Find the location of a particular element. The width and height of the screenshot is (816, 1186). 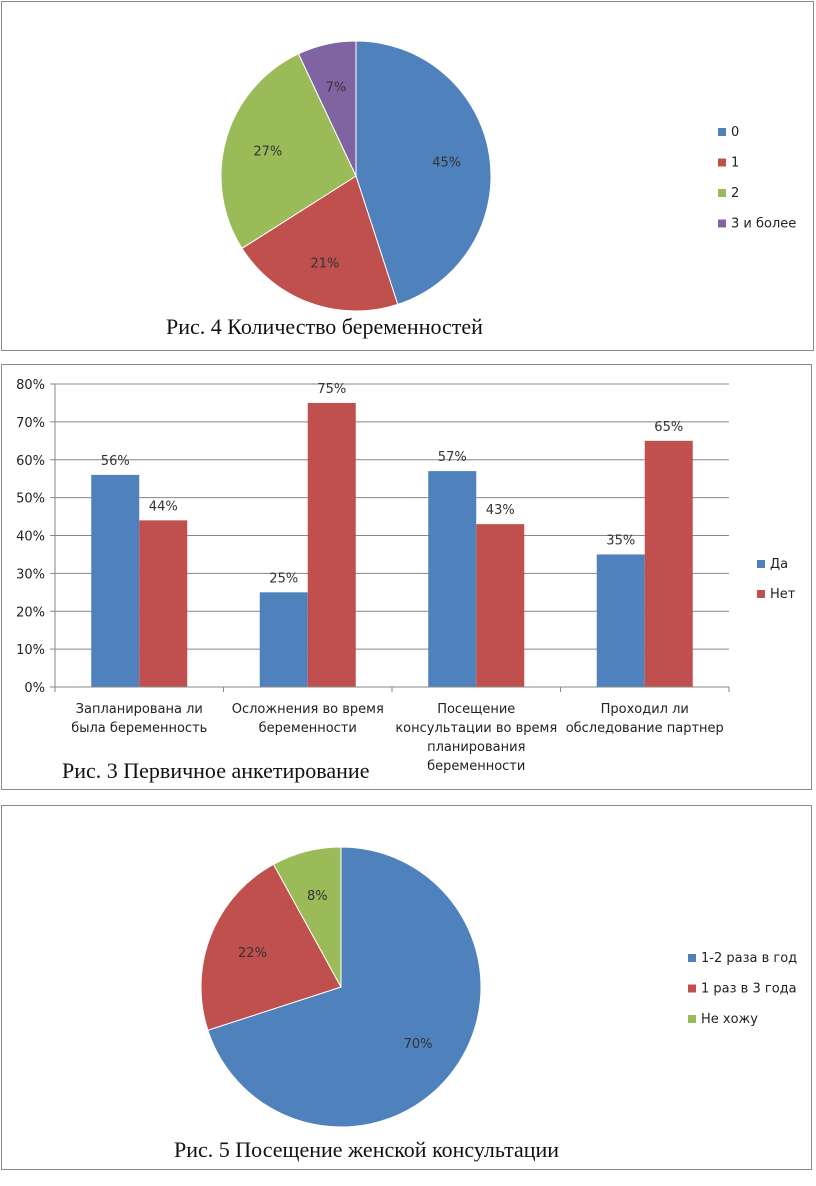

data-label: 25% is located at coordinates (283, 578).